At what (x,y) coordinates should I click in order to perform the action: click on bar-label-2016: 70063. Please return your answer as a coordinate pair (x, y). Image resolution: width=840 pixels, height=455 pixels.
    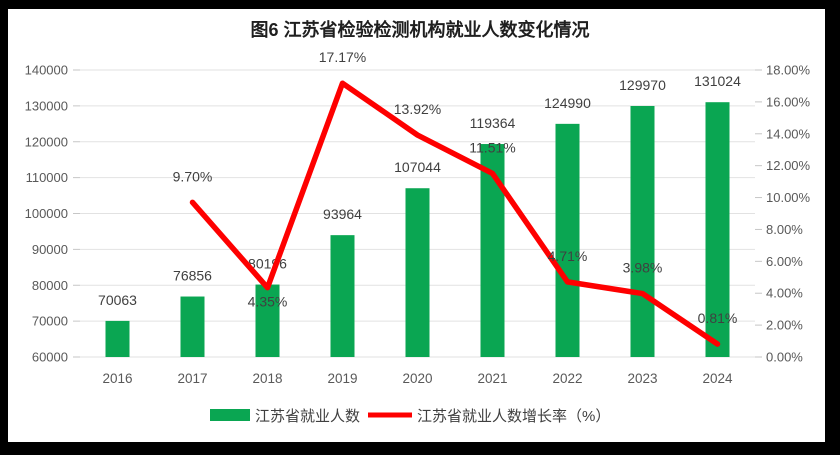
    Looking at the image, I should click on (117, 300).